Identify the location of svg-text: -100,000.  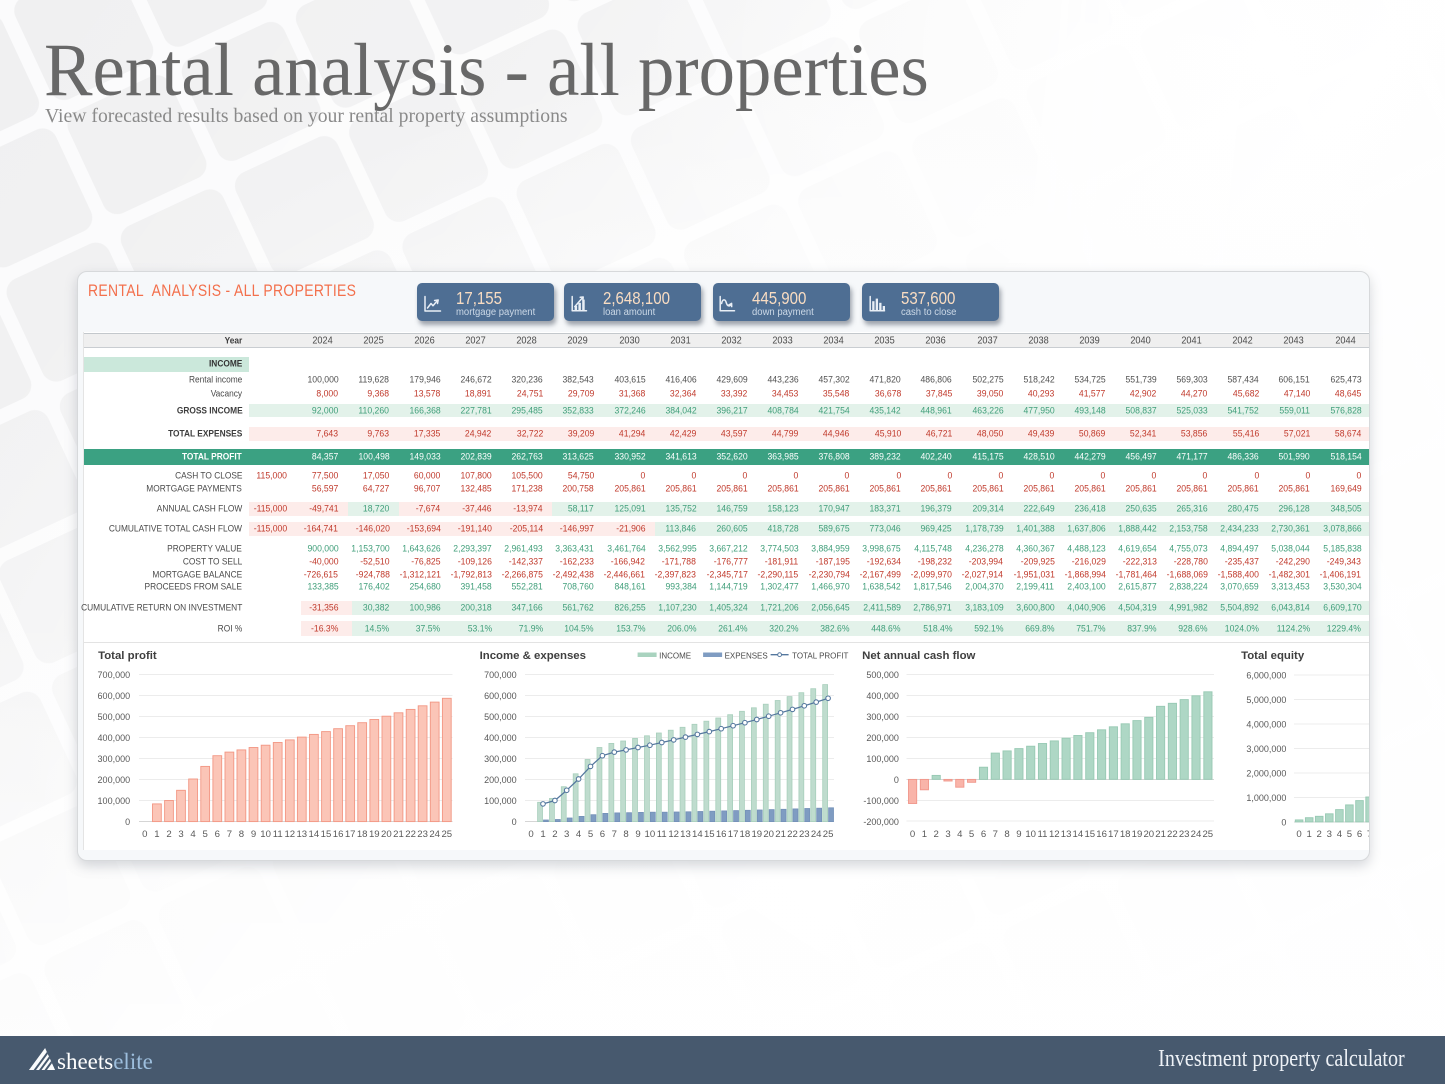
(882, 801).